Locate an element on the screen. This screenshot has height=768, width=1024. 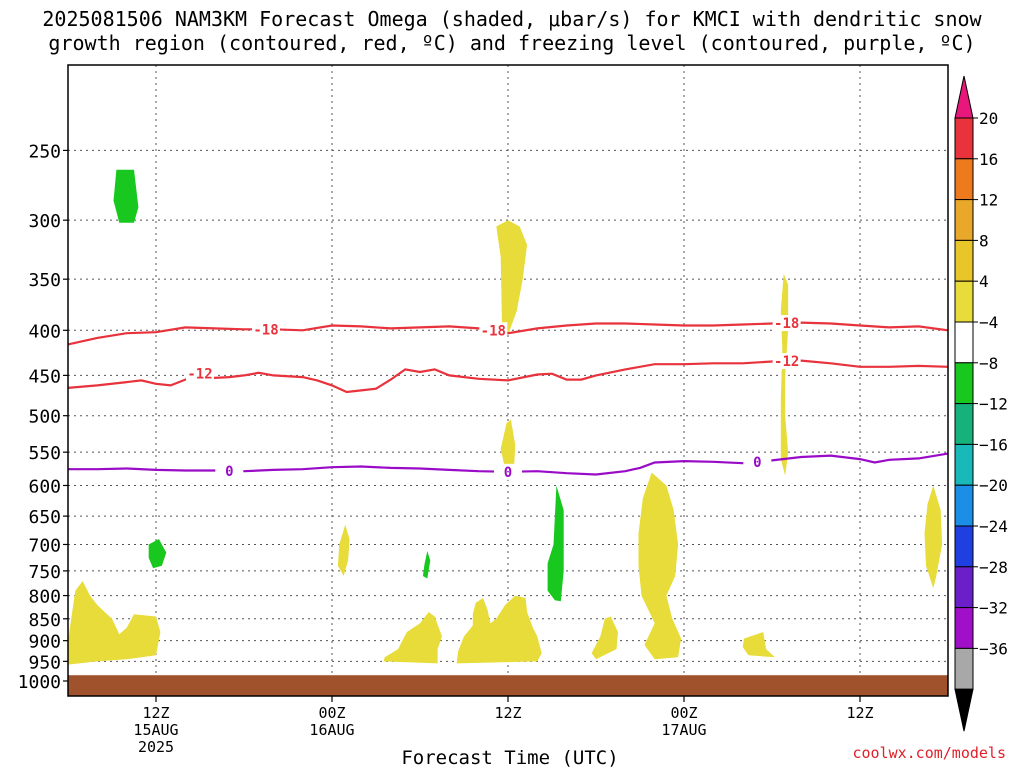
colorbar-label: −12 is located at coordinates (993, 404).